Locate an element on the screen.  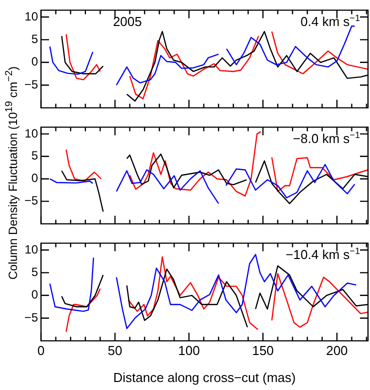
x-tick-label: 200 is located at coordinates (337, 350).